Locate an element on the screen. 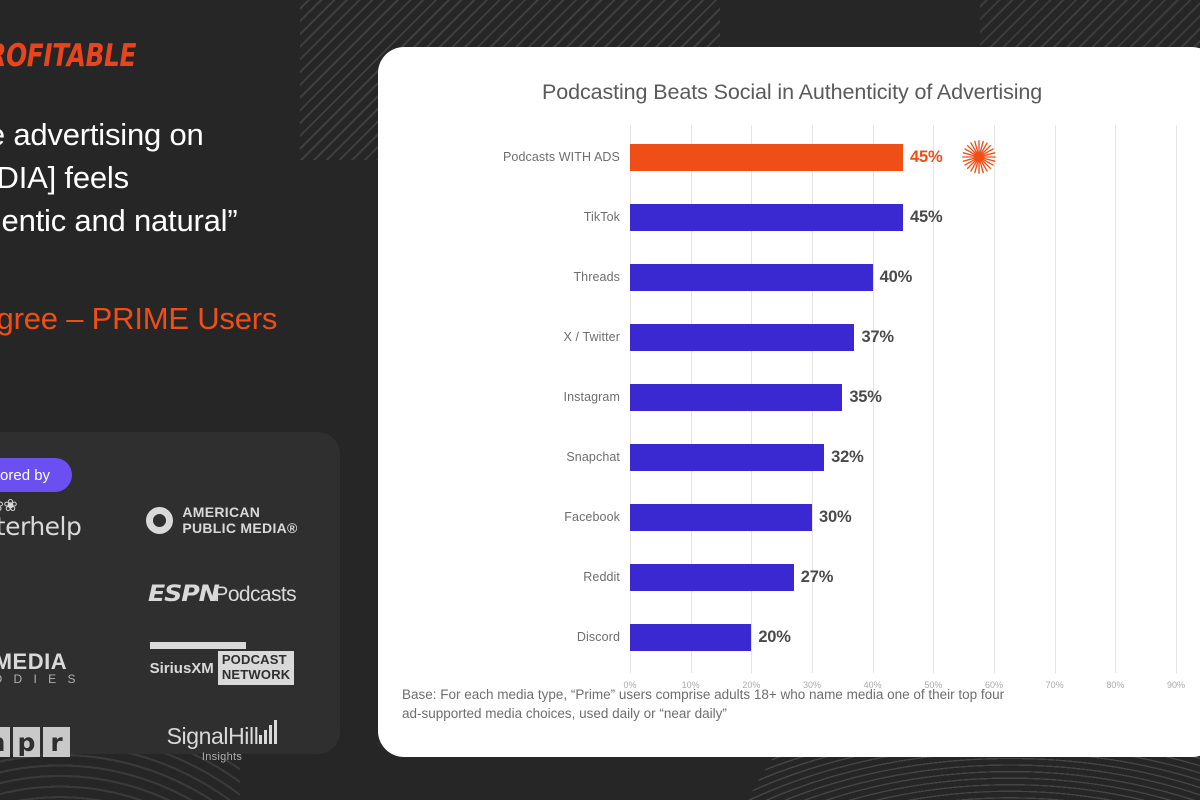  bar-category-label: Threads is located at coordinates (596, 277).